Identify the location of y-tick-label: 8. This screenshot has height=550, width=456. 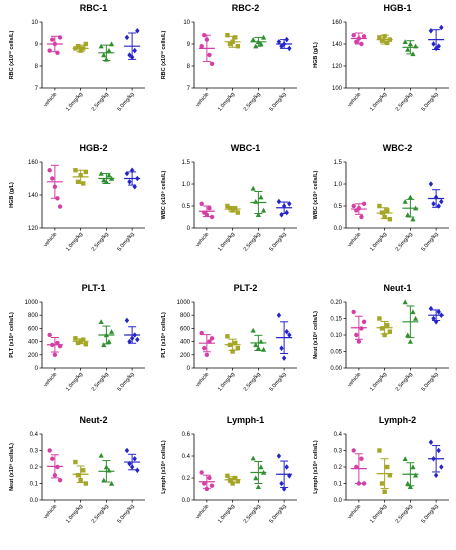
(189, 67).